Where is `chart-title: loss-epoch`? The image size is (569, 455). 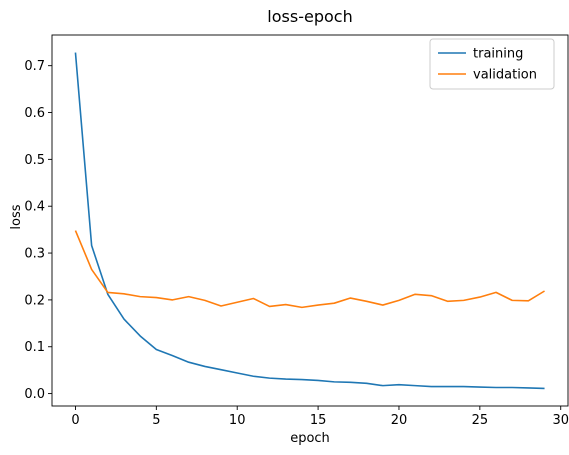
chart-title: loss-epoch is located at coordinates (309, 16).